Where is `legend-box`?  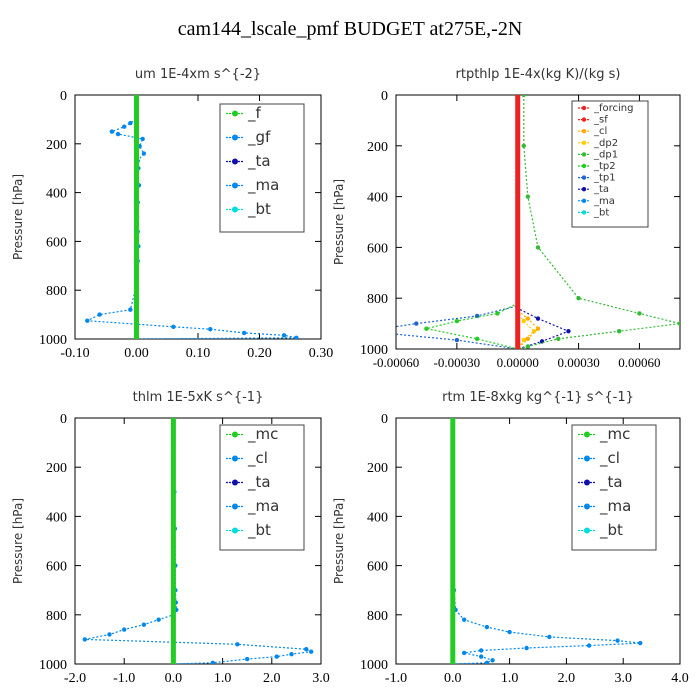
legend-box is located at coordinates (610, 164).